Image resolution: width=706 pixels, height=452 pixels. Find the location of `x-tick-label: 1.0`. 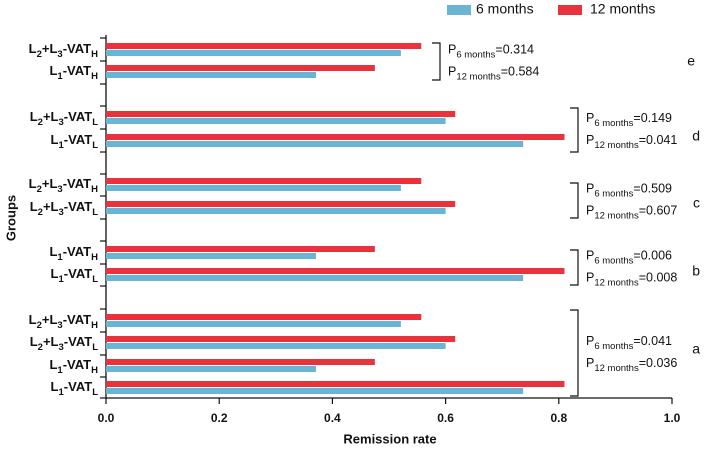

x-tick-label: 1.0 is located at coordinates (672, 418).